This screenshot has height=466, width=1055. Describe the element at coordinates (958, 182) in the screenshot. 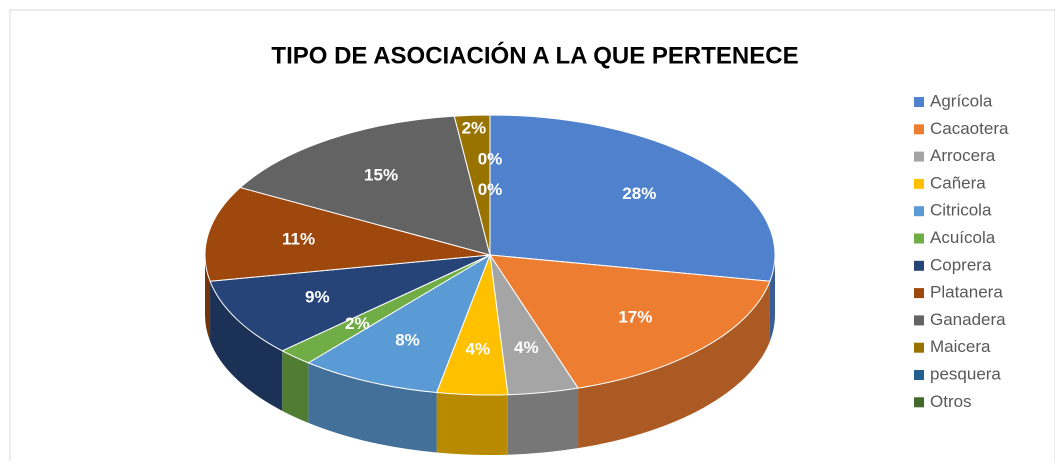

I see `legend-label: Cañera` at that location.